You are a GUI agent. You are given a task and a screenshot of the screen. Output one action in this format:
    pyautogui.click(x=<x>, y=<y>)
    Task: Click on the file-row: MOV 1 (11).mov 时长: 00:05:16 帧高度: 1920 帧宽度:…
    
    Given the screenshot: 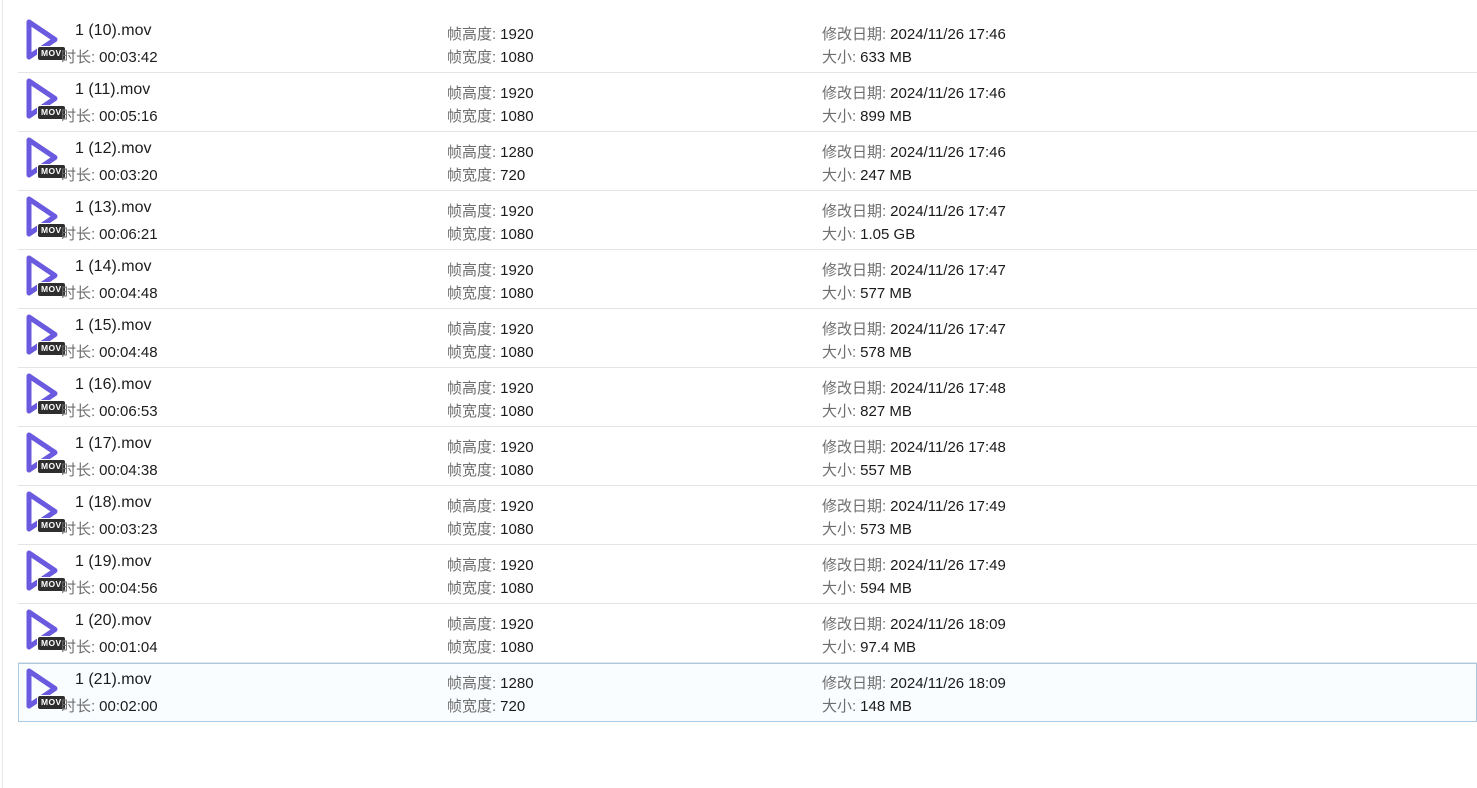 What is the action you would take?
    pyautogui.click(x=738, y=102)
    